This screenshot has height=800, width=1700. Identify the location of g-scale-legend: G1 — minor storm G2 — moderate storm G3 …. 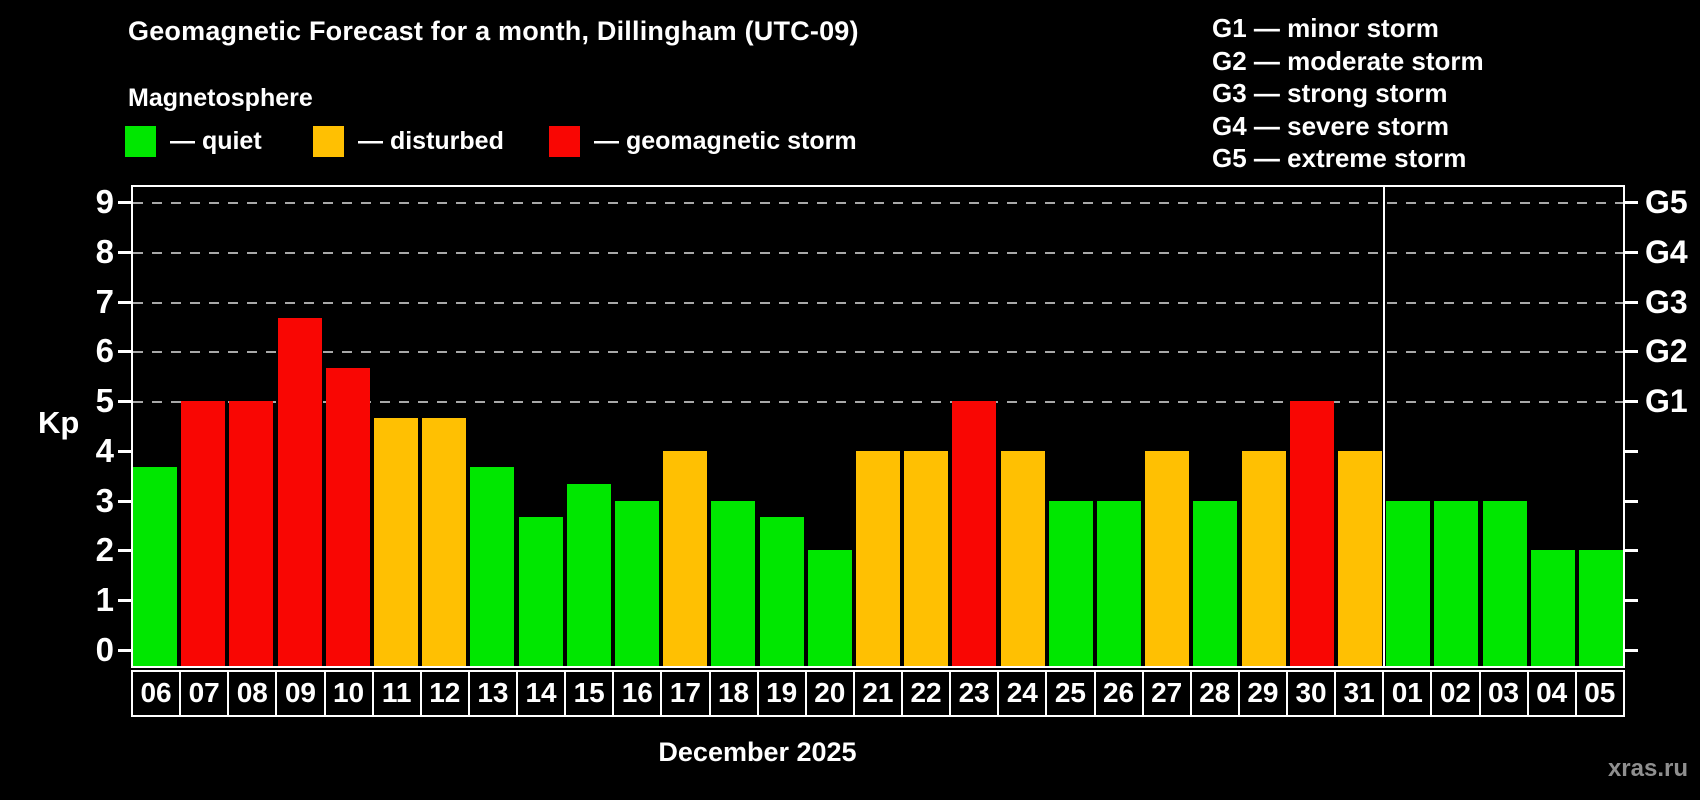
(1348, 93).